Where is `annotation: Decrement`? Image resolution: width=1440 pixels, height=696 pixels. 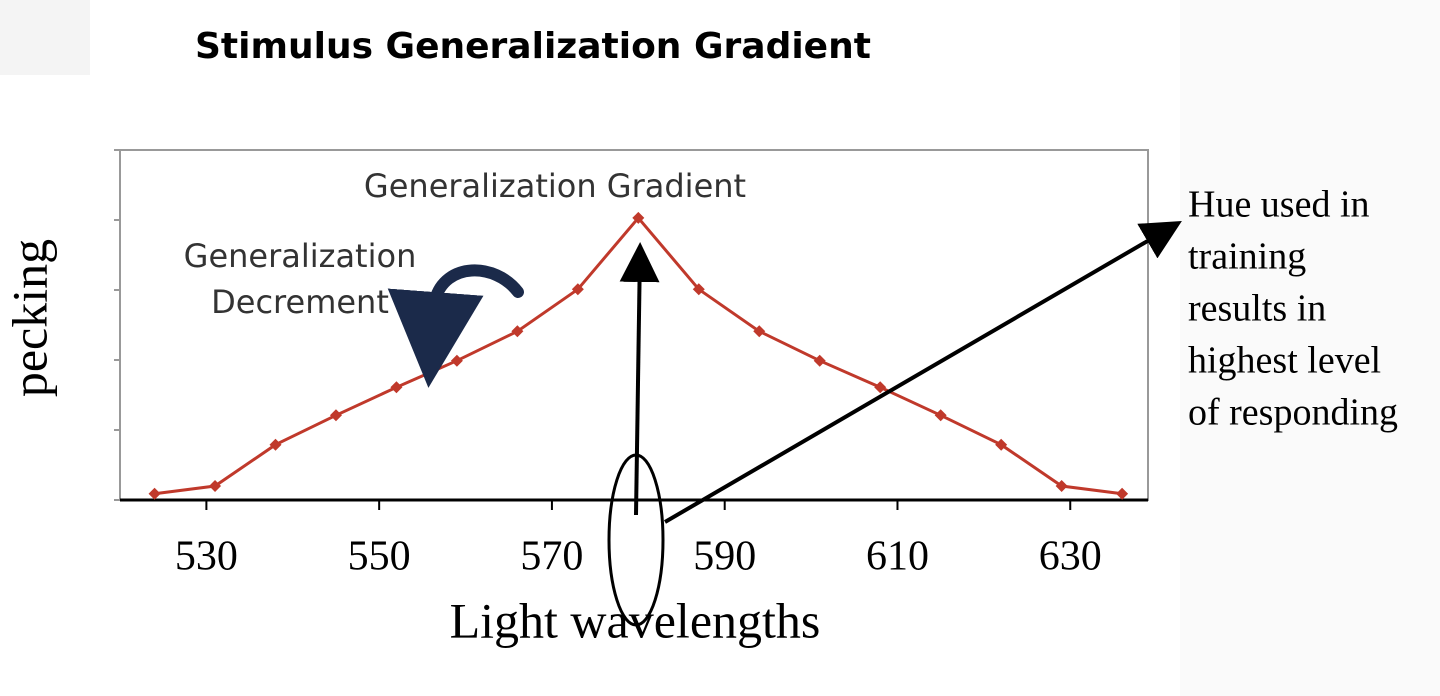
annotation: Decrement is located at coordinates (300, 302).